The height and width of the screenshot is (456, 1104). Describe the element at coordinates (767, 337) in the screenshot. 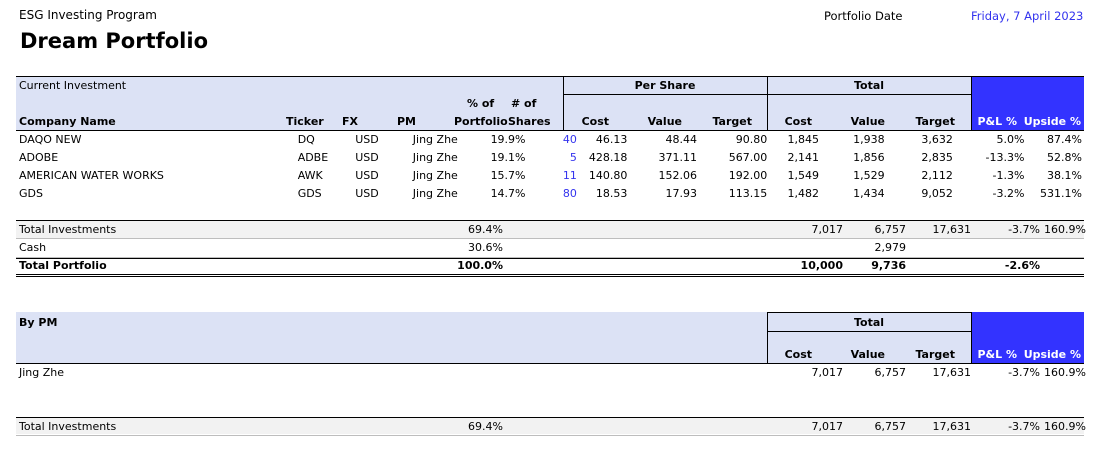

I see `bypm-total-left-border` at that location.